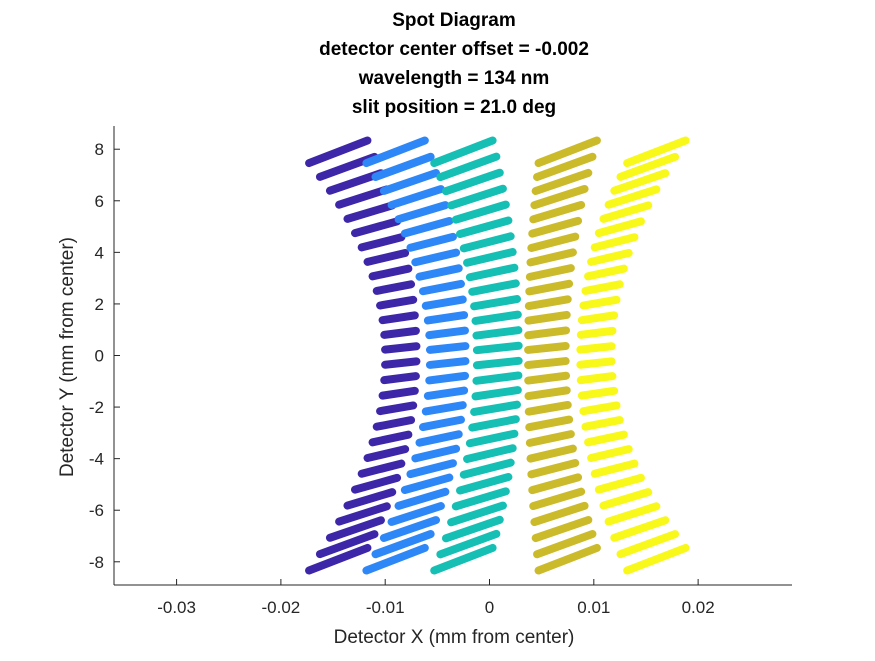  I want to click on y-tick-label: 0, so click(99, 356).